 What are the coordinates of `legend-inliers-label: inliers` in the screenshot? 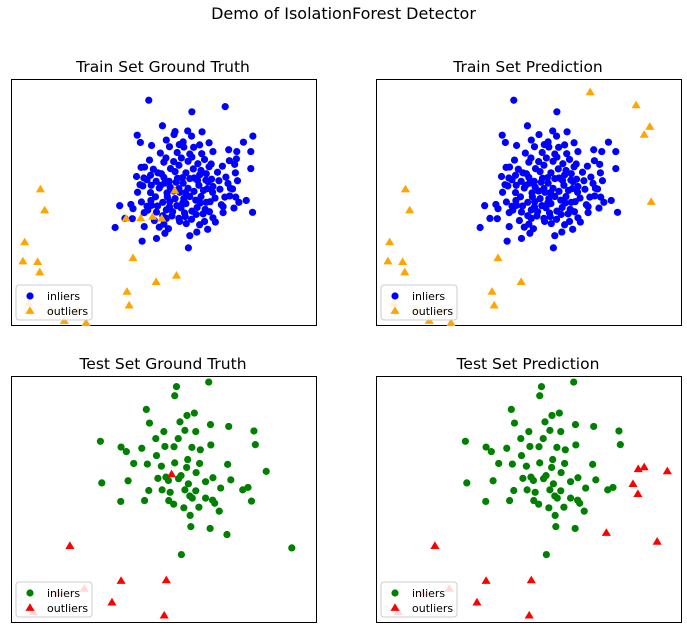 It's located at (428, 296).